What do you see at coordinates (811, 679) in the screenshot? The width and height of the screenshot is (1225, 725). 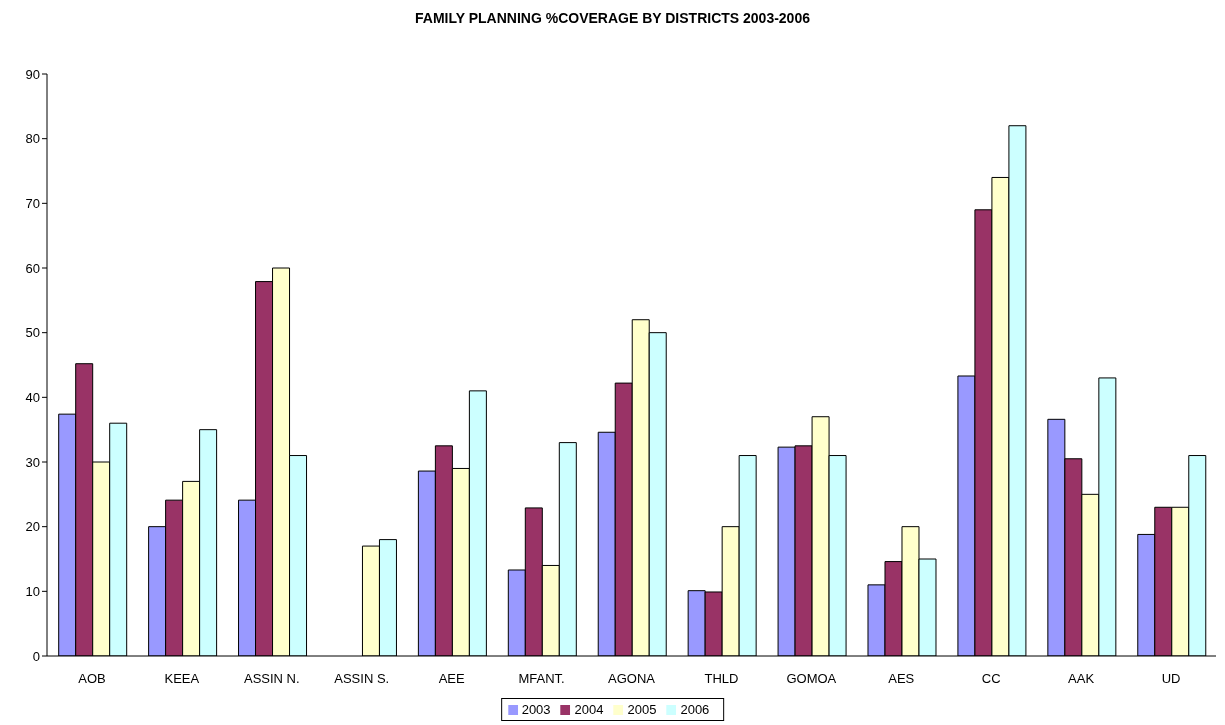 I see `x-tick-label: GOMOA` at bounding box center [811, 679].